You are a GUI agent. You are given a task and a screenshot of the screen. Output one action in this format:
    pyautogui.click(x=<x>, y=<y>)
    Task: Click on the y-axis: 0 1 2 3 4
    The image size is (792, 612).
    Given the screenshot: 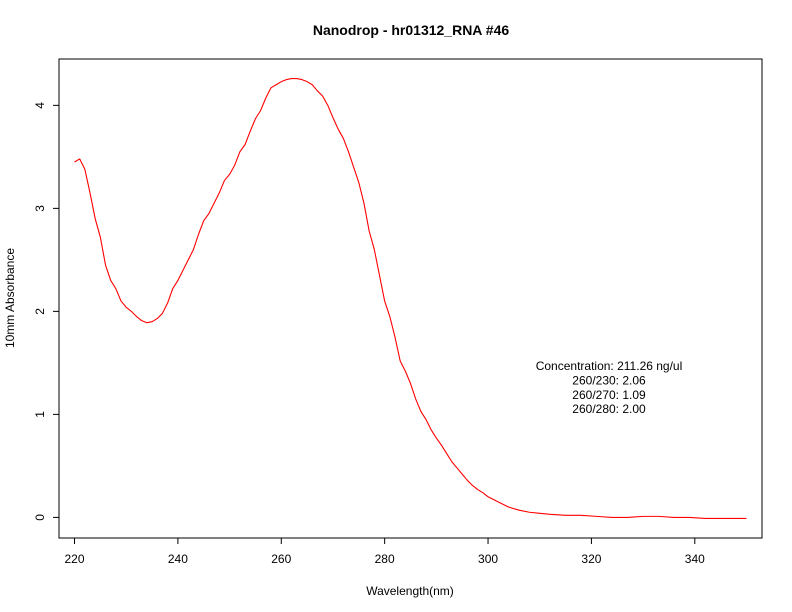 What is the action you would take?
    pyautogui.click(x=46, y=311)
    